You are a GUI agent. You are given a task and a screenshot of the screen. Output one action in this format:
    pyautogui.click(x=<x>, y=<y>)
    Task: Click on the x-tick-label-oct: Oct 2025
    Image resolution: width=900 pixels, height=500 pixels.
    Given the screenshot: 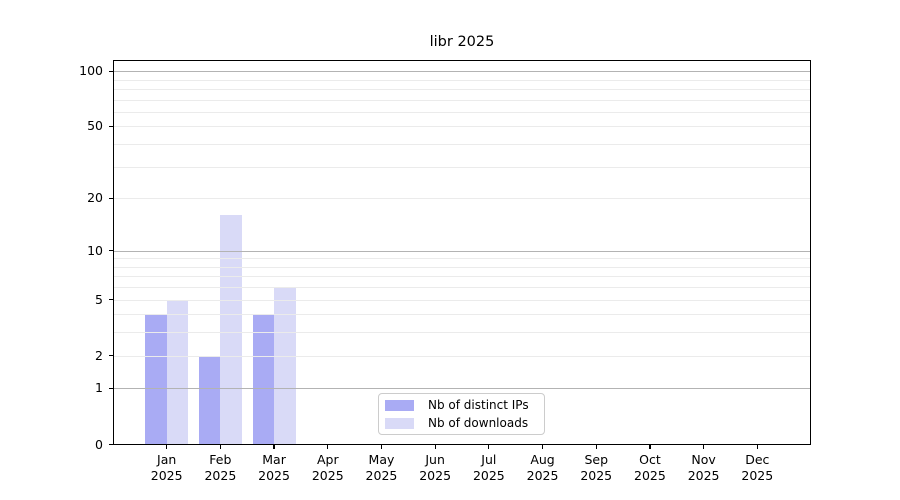 What is the action you would take?
    pyautogui.click(x=650, y=467)
    